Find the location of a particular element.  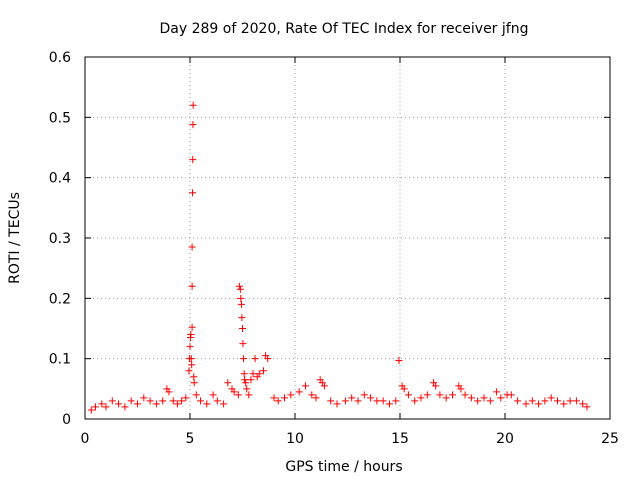

x-tick-label: 5 is located at coordinates (190, 439).